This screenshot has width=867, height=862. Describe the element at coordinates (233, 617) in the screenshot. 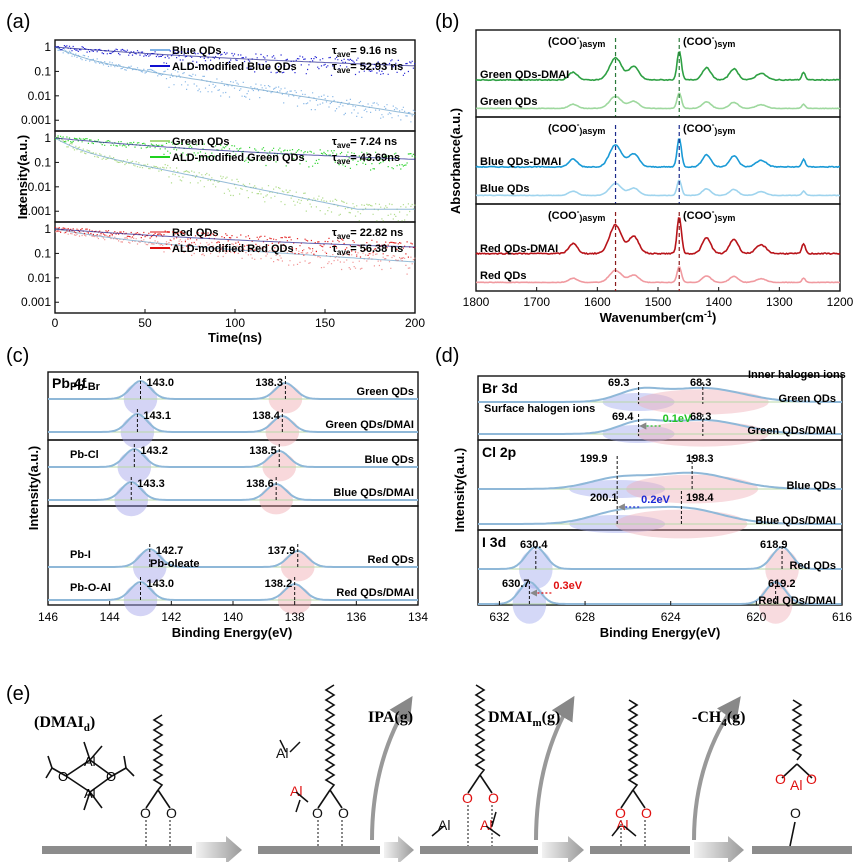

I see `x-tick-label: 140` at that location.